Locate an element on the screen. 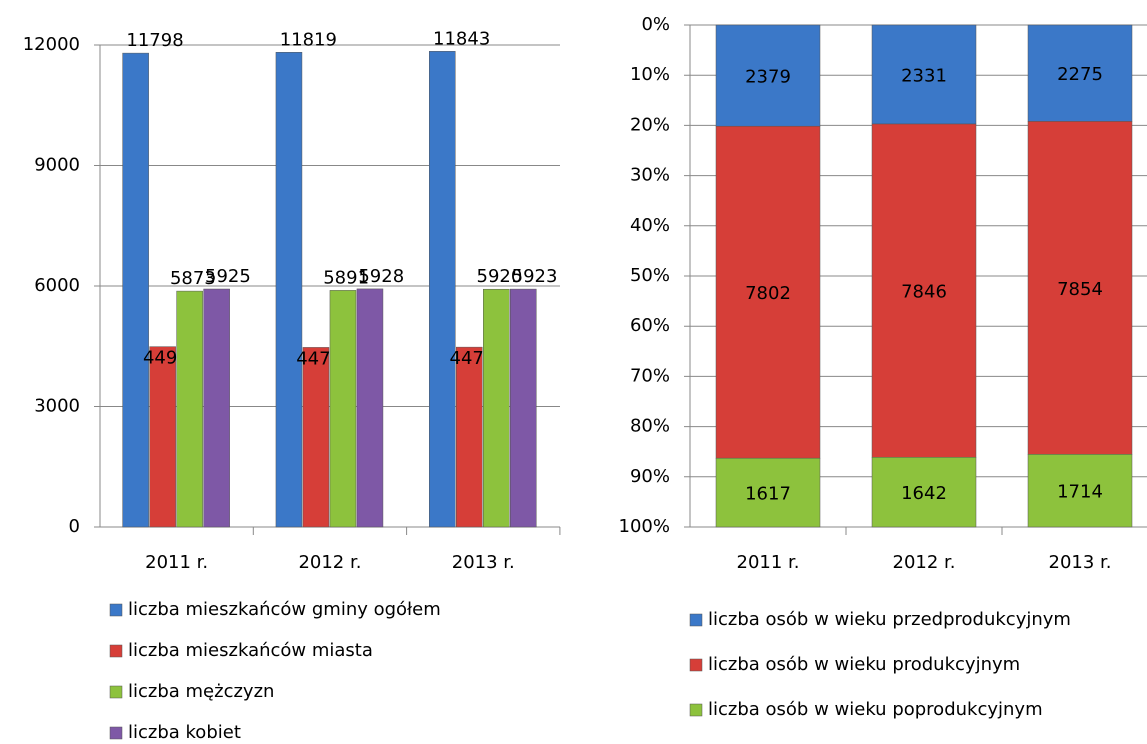 The height and width of the screenshot is (744, 1147). data-label: 11798 is located at coordinates (154, 40).